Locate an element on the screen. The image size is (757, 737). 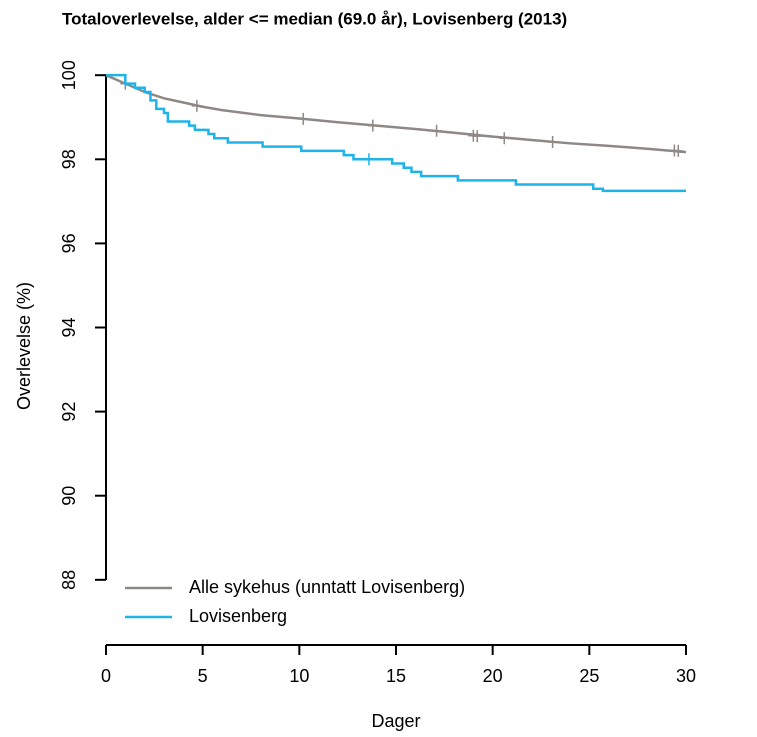
y-tick-label: 96 is located at coordinates (69, 243).